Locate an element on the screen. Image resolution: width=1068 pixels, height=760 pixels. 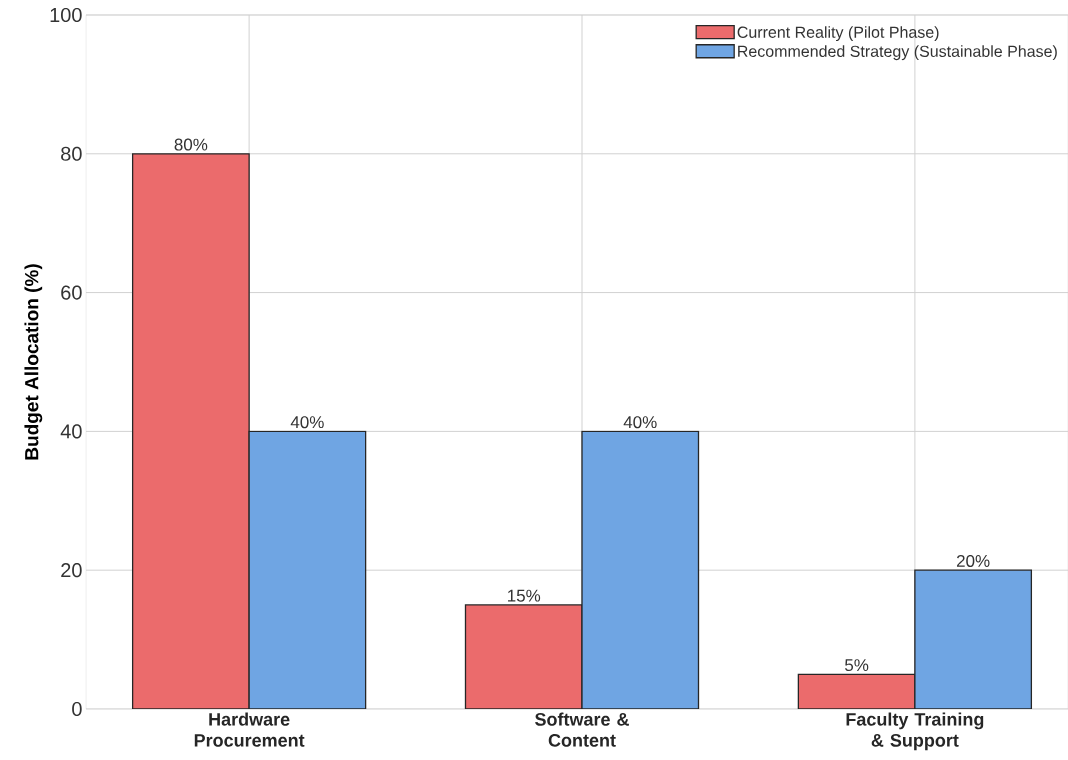
y-tick-label: 60 is located at coordinates (71, 292).